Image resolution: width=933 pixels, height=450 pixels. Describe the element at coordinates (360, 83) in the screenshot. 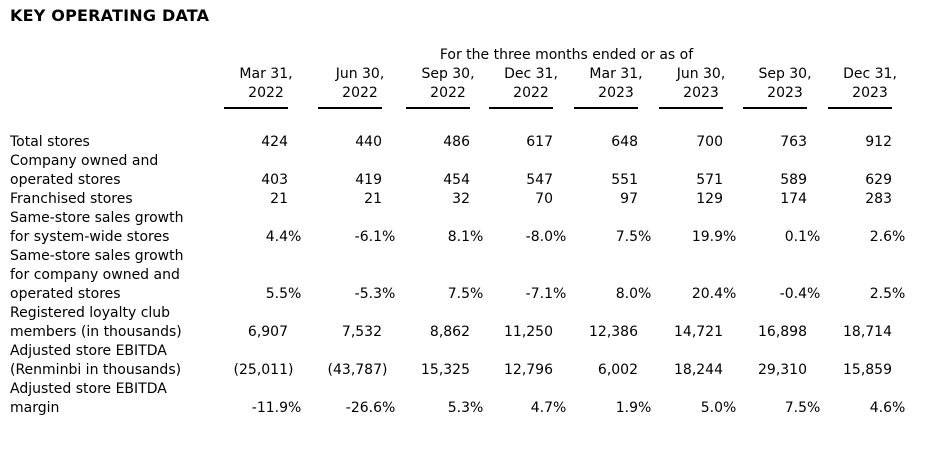

I see `column-header-label: Jun 30, 2022` at that location.